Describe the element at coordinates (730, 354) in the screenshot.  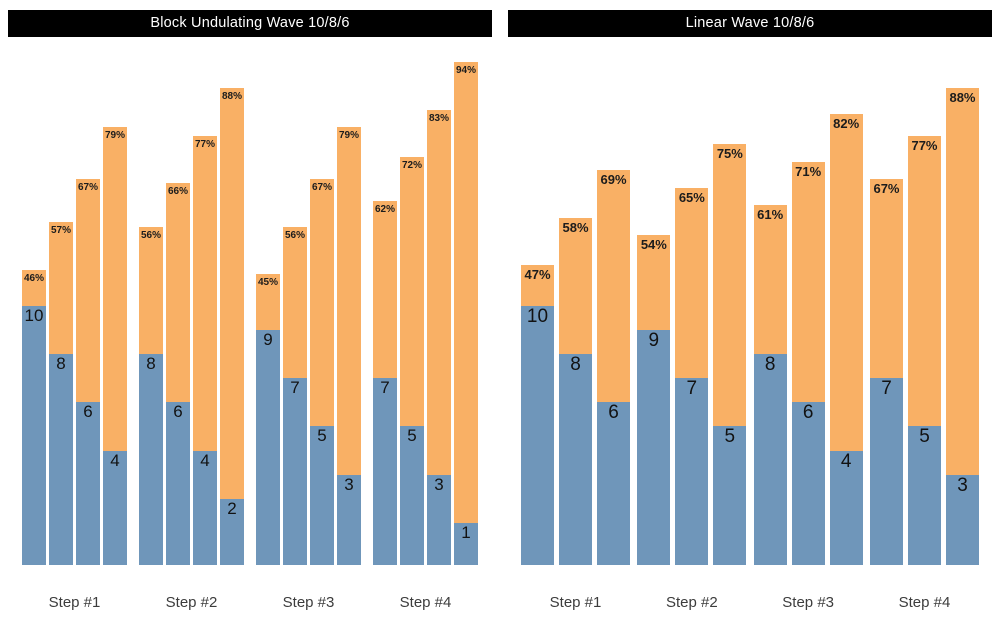
I see `intensity-bar: 75% 5` at that location.